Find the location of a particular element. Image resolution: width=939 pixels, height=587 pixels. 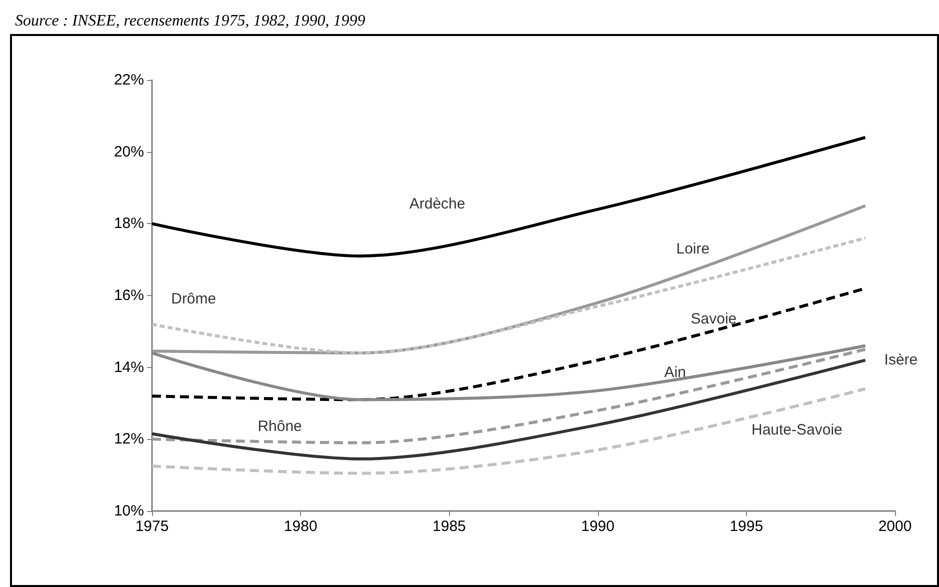

y-tick-label: 12% is located at coordinates (129, 439).